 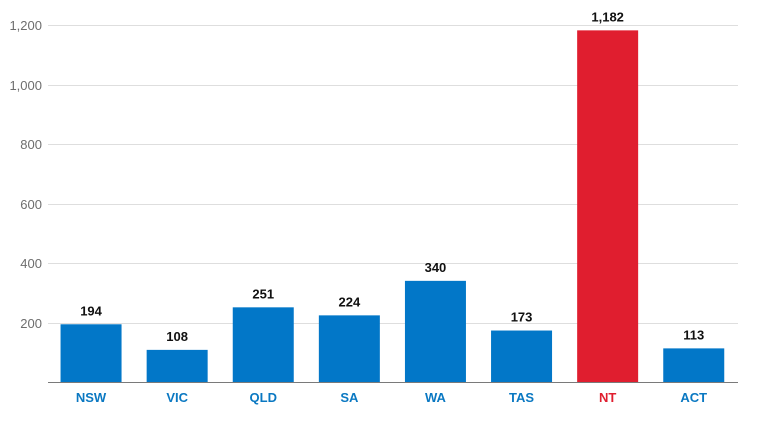 I want to click on value-label-wa: 340, so click(x=436, y=267).